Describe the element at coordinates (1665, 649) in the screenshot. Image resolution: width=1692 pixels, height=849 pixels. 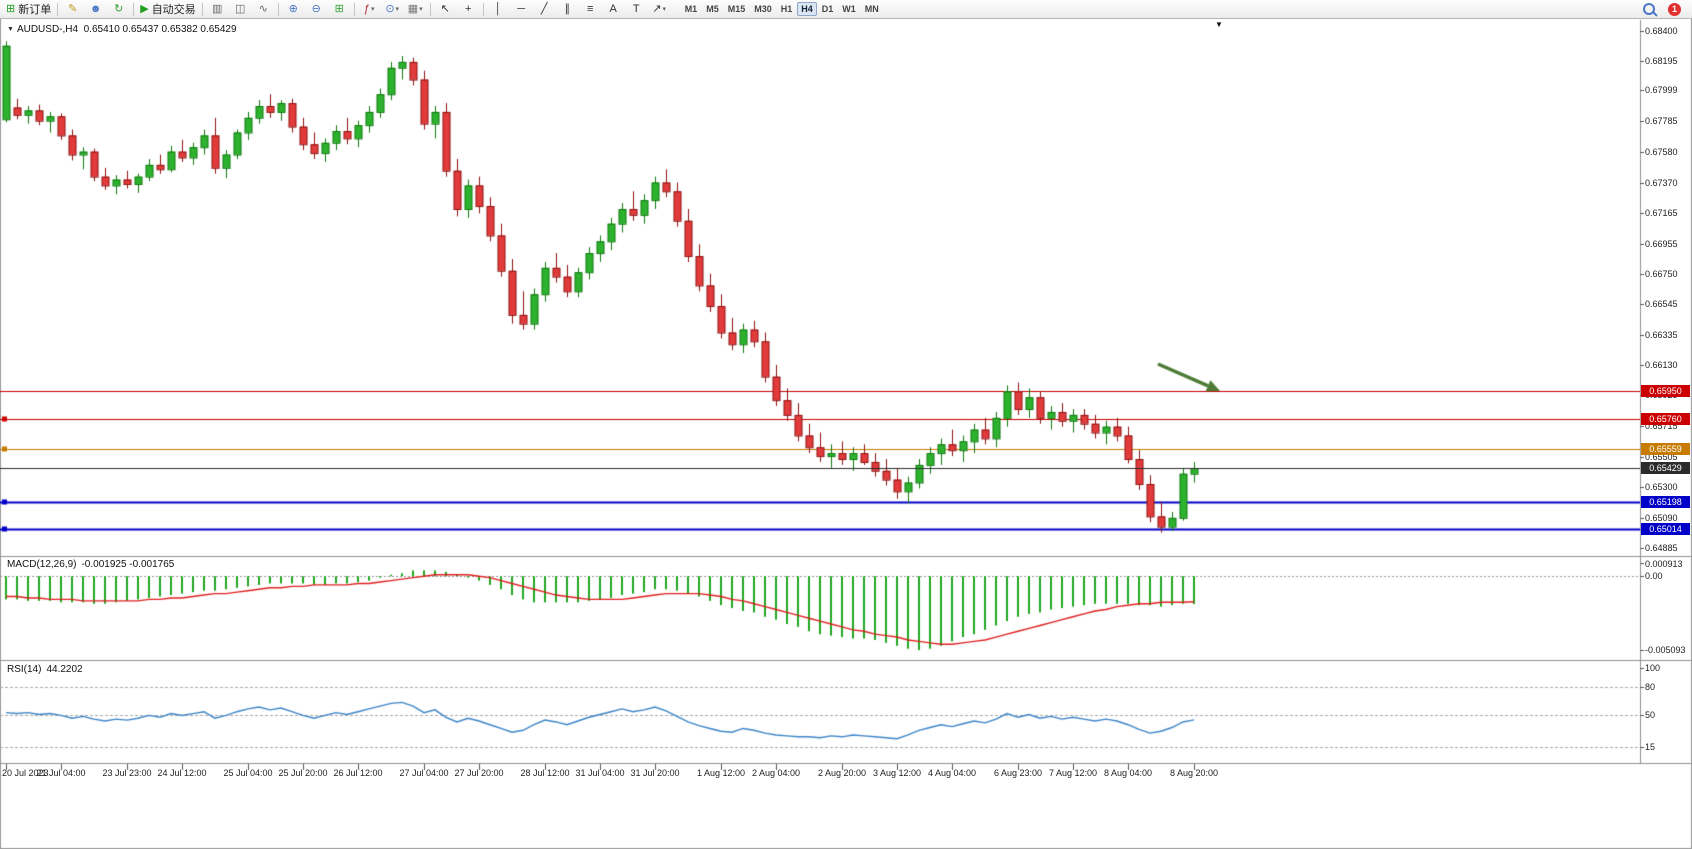
I see `macd-axis-label: -0.005093` at that location.